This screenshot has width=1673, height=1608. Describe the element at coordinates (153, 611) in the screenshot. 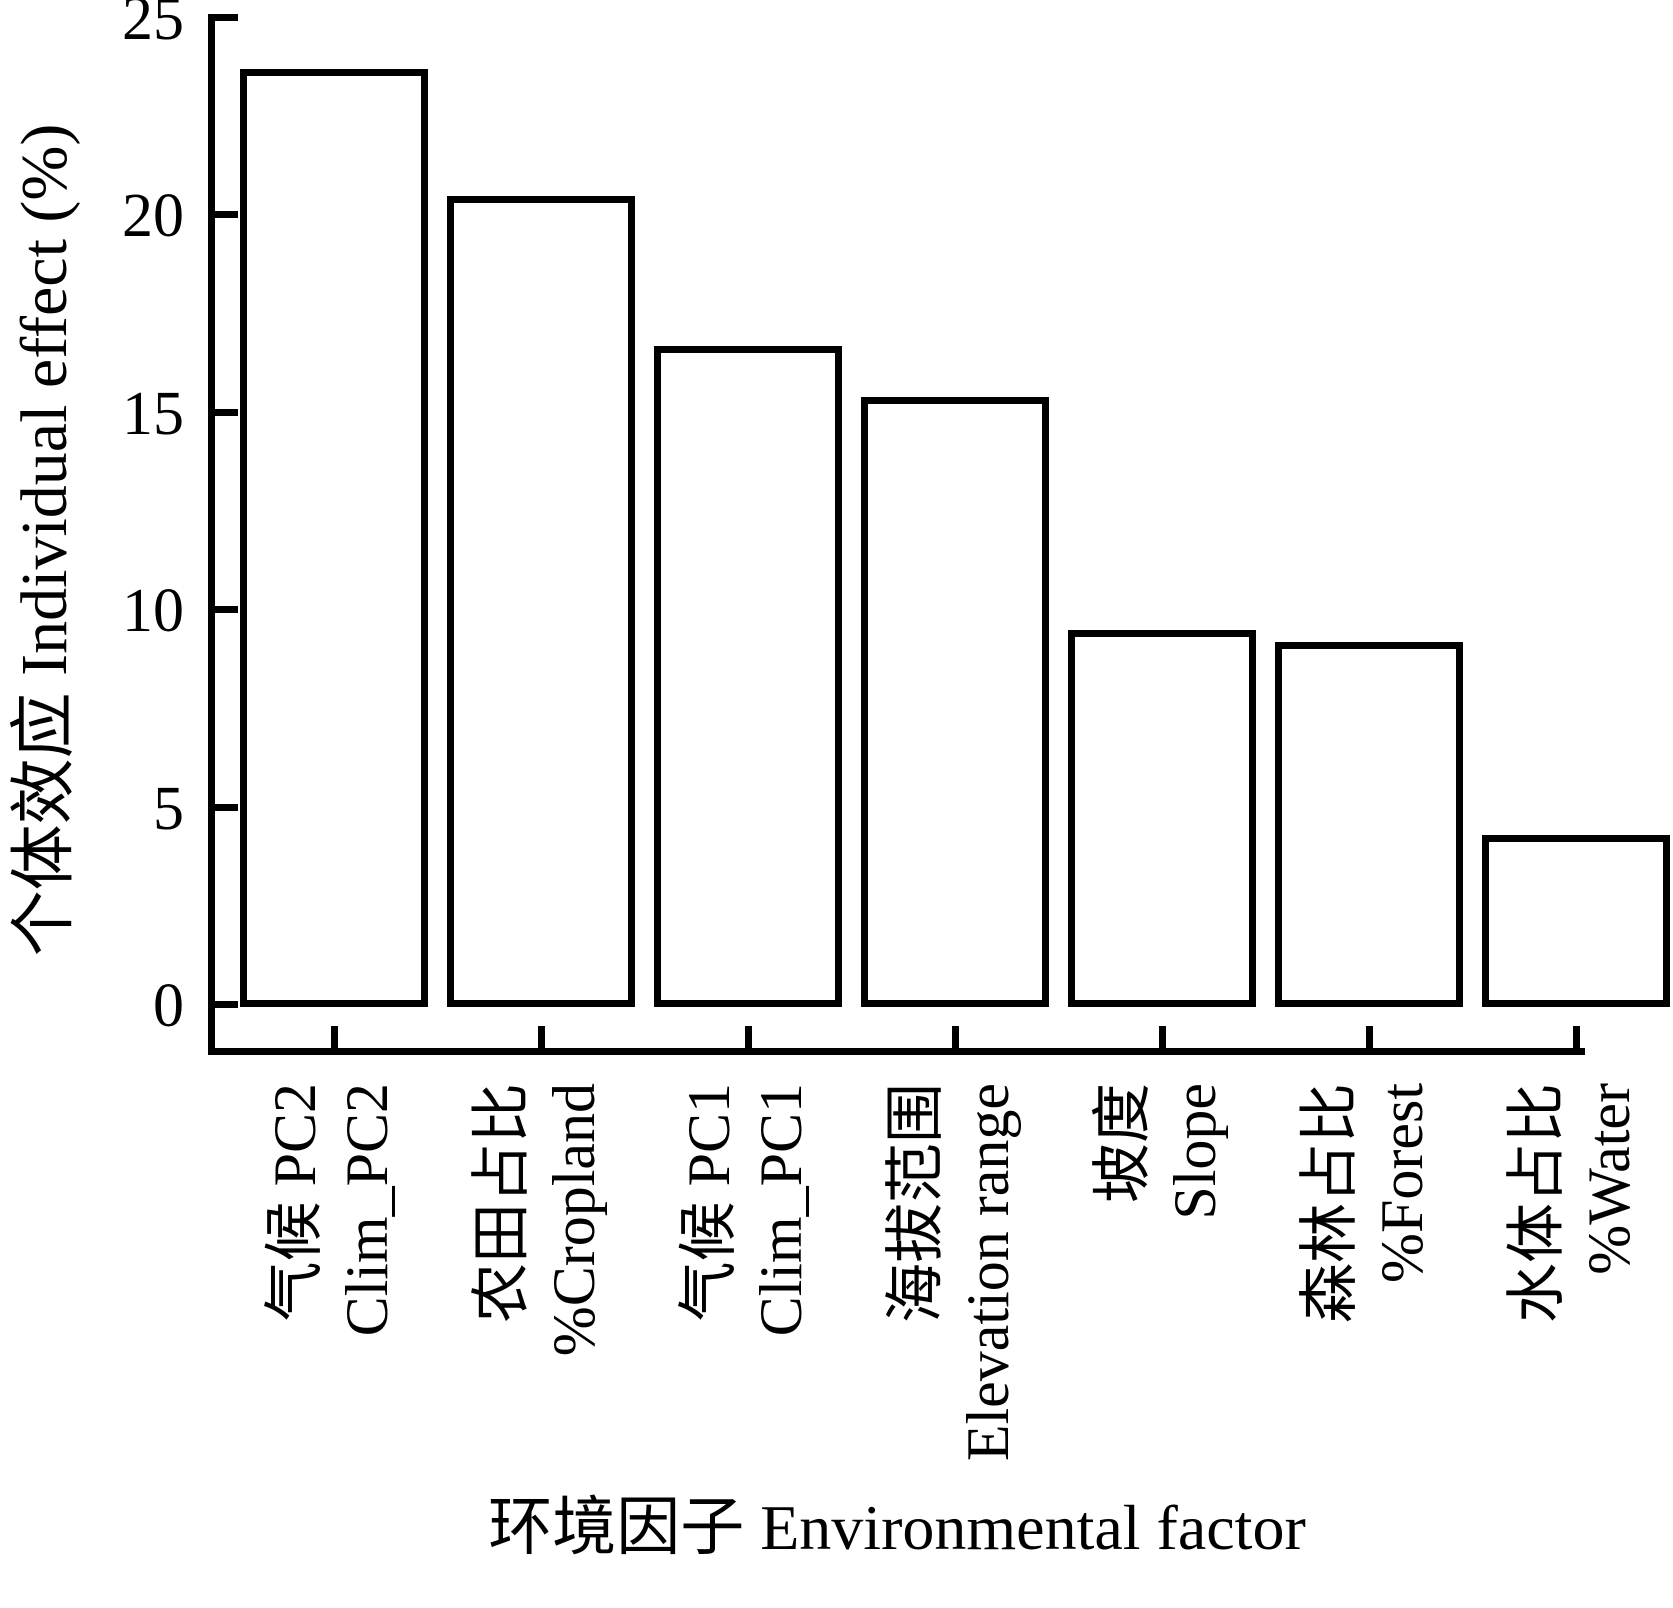

I see `y-tick-label: 10` at that location.